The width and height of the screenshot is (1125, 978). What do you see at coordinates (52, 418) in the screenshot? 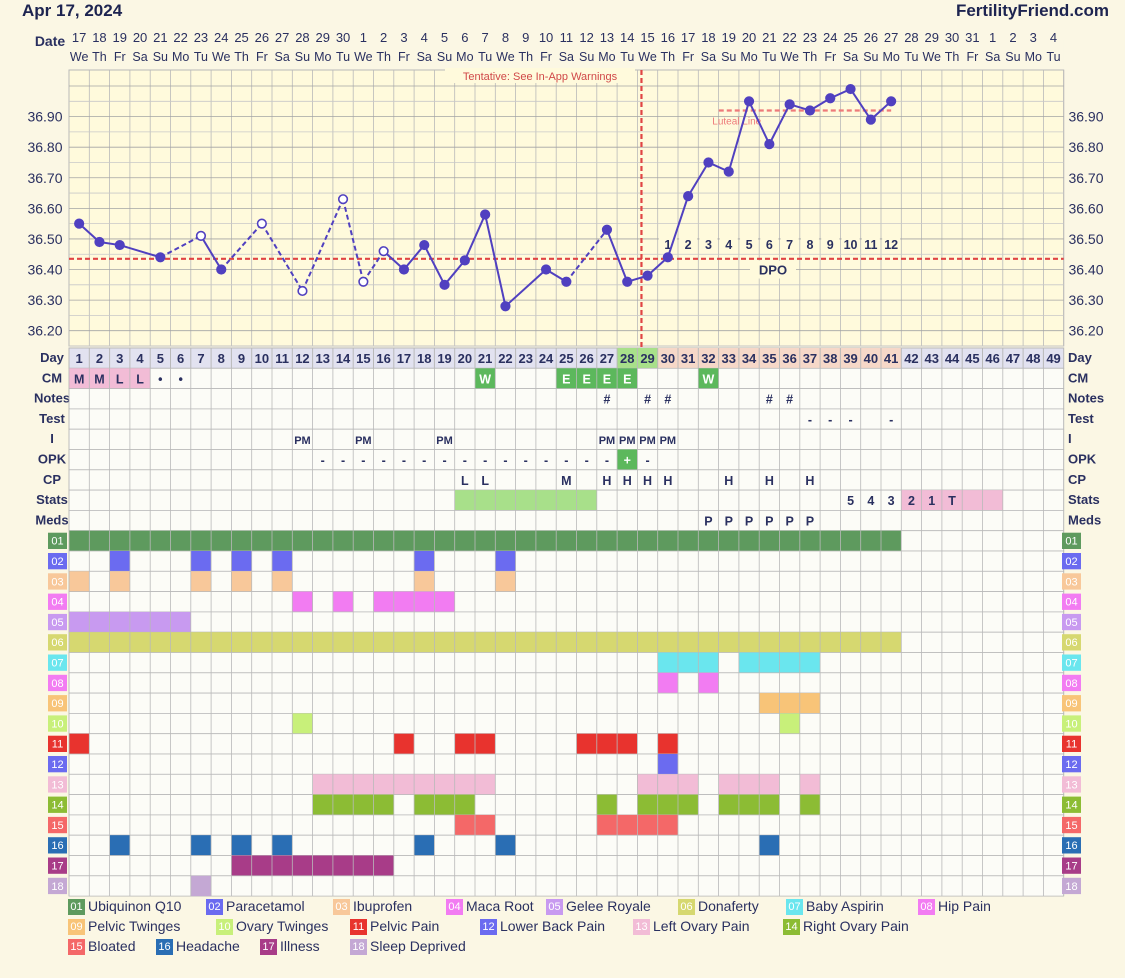
I see `obs-row-label-left: Test` at bounding box center [52, 418].